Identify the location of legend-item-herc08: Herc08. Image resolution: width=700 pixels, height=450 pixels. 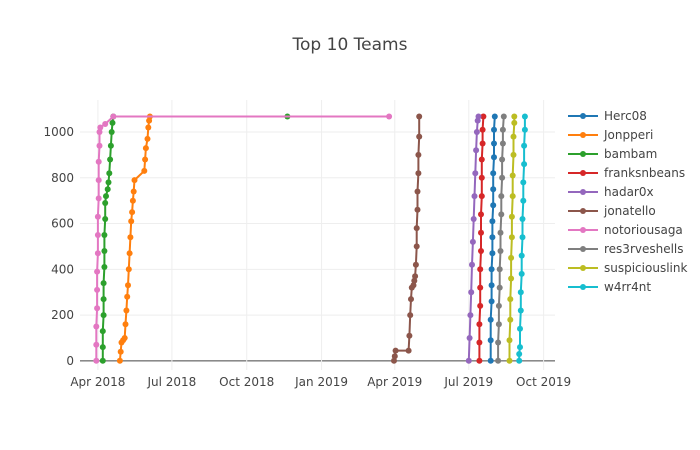
(607, 116).